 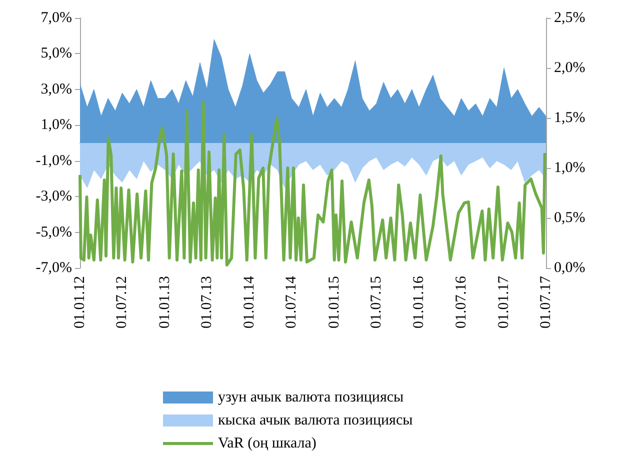 I want to click on legend-label: кыска ачык валюта позициясы, so click(x=315, y=420).